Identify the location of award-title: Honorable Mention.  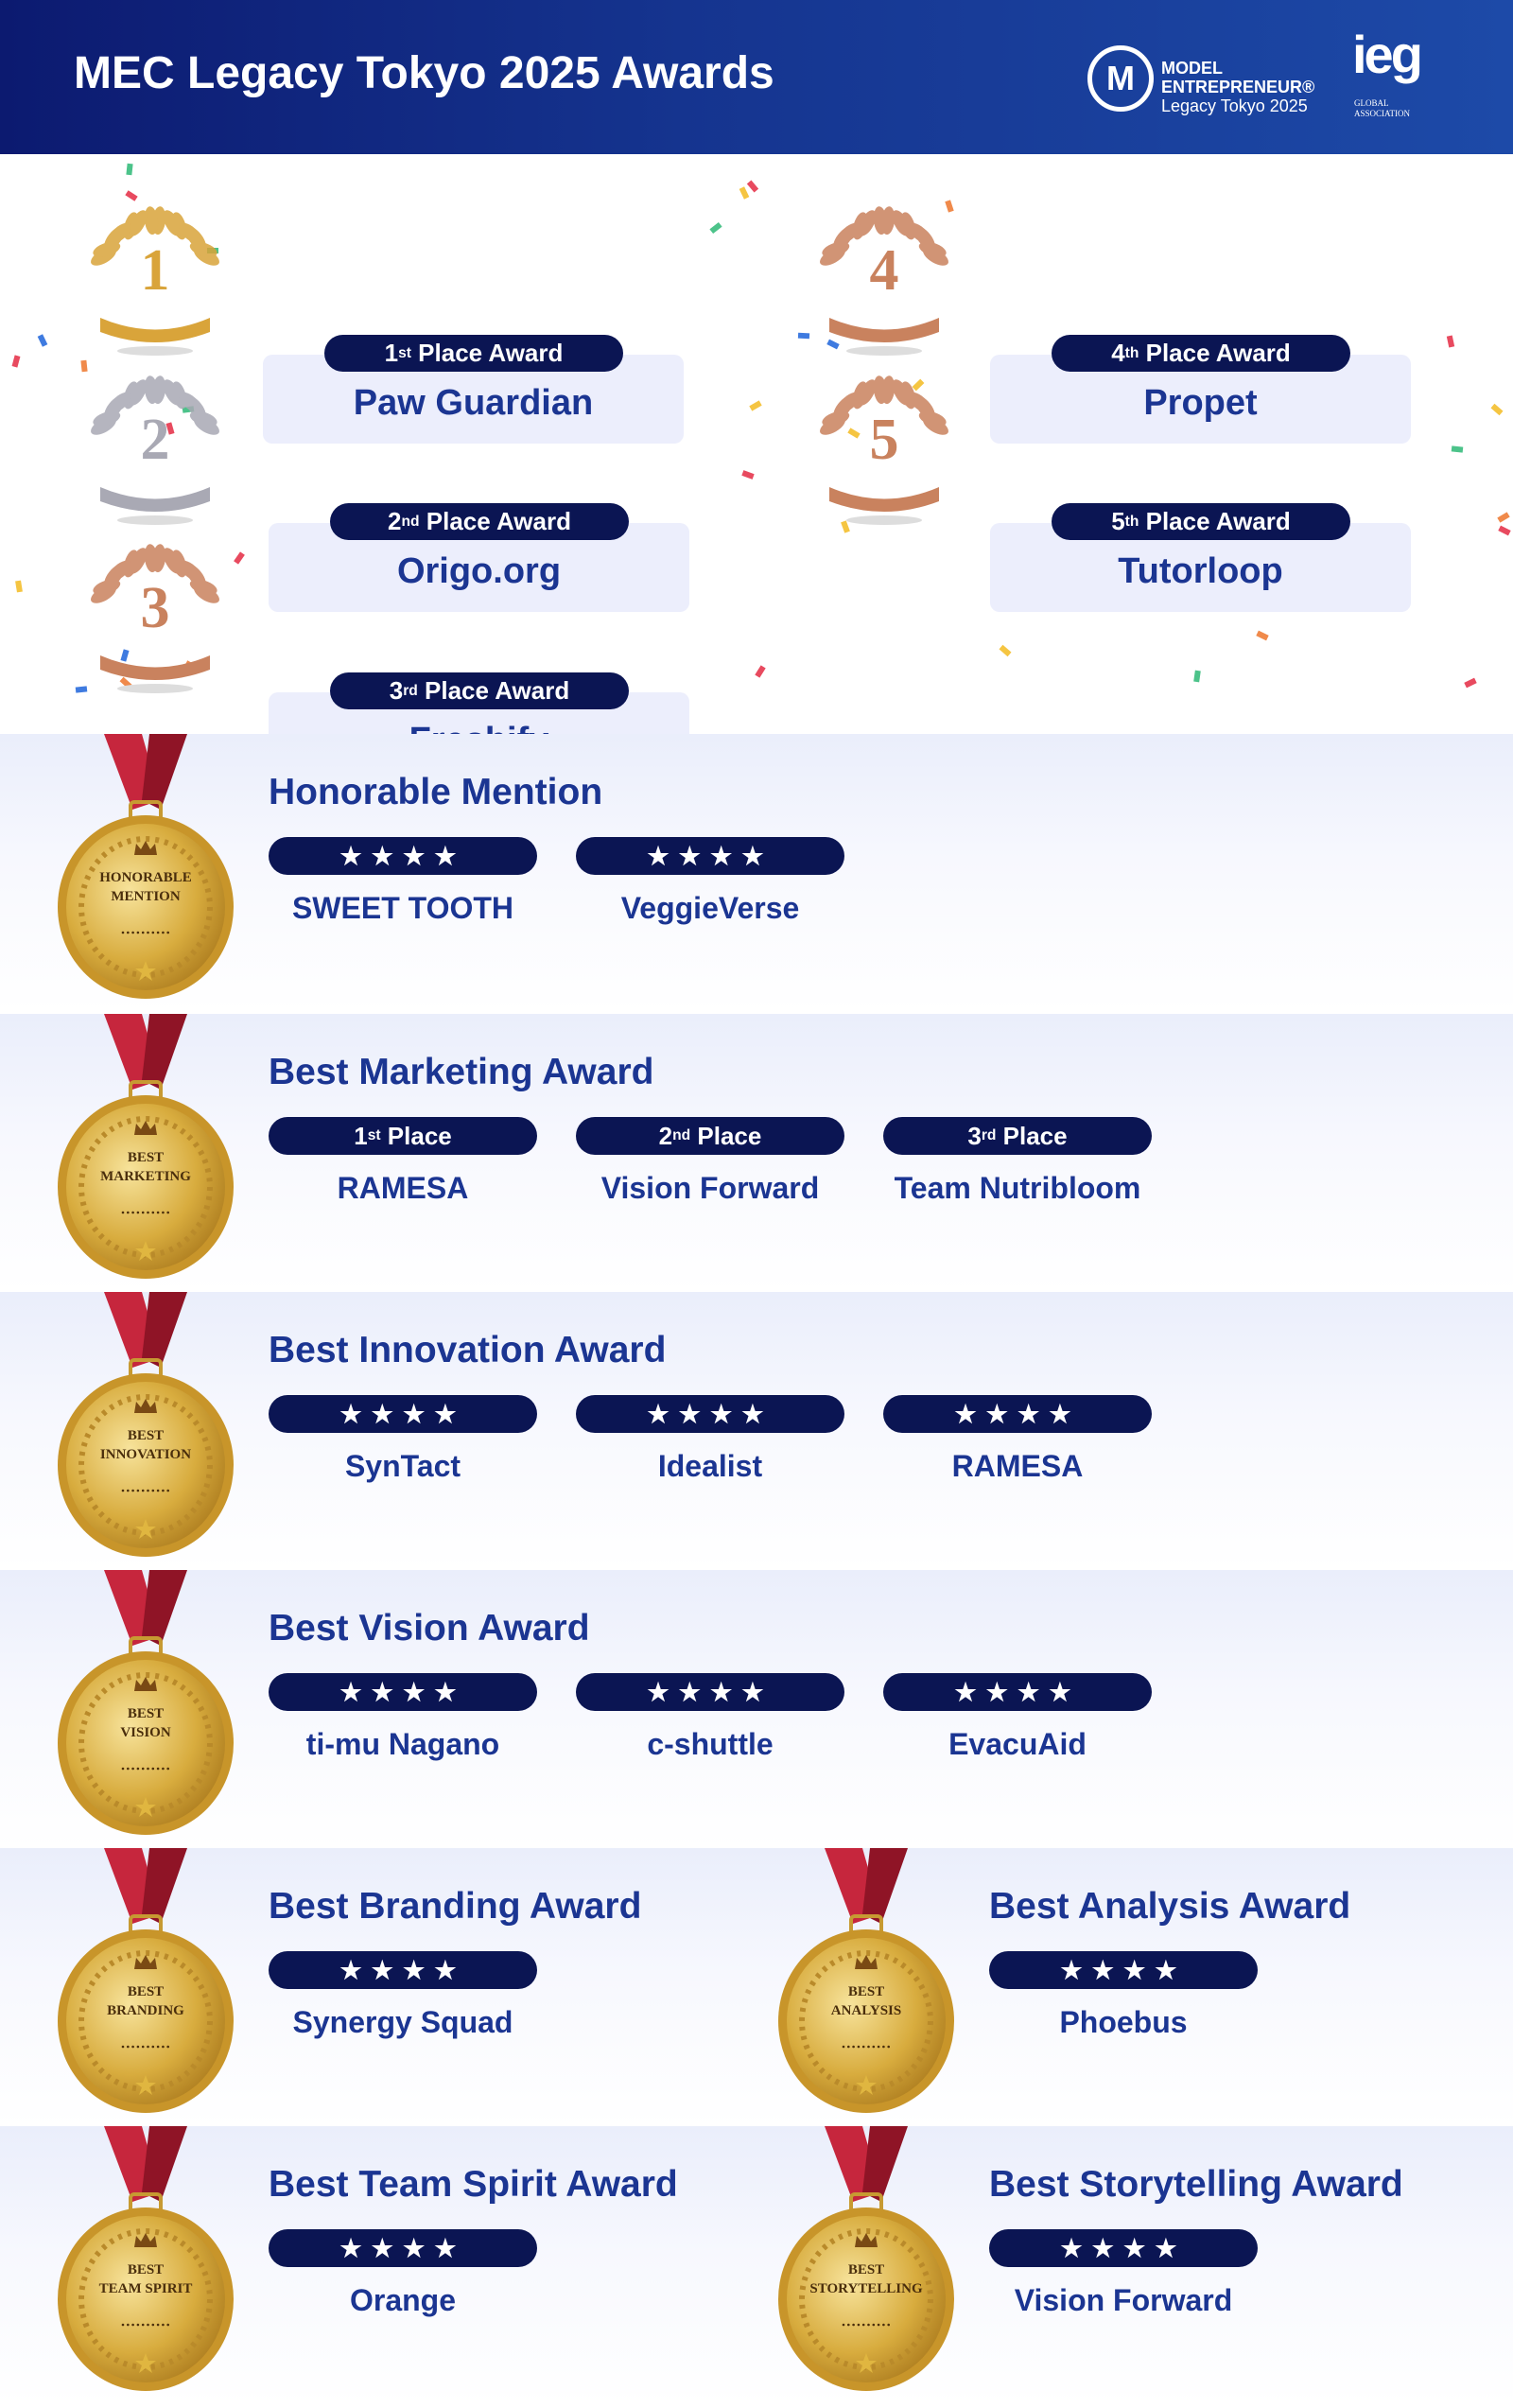
(436, 792).